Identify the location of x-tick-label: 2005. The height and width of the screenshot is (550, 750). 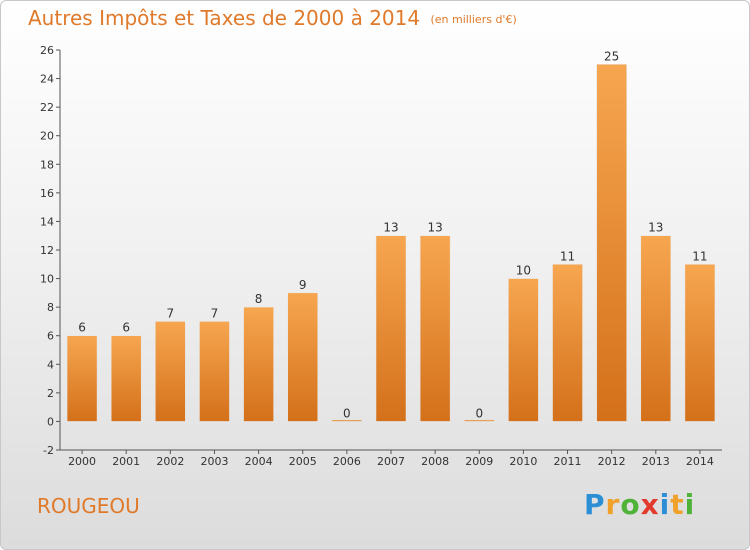
(303, 461).